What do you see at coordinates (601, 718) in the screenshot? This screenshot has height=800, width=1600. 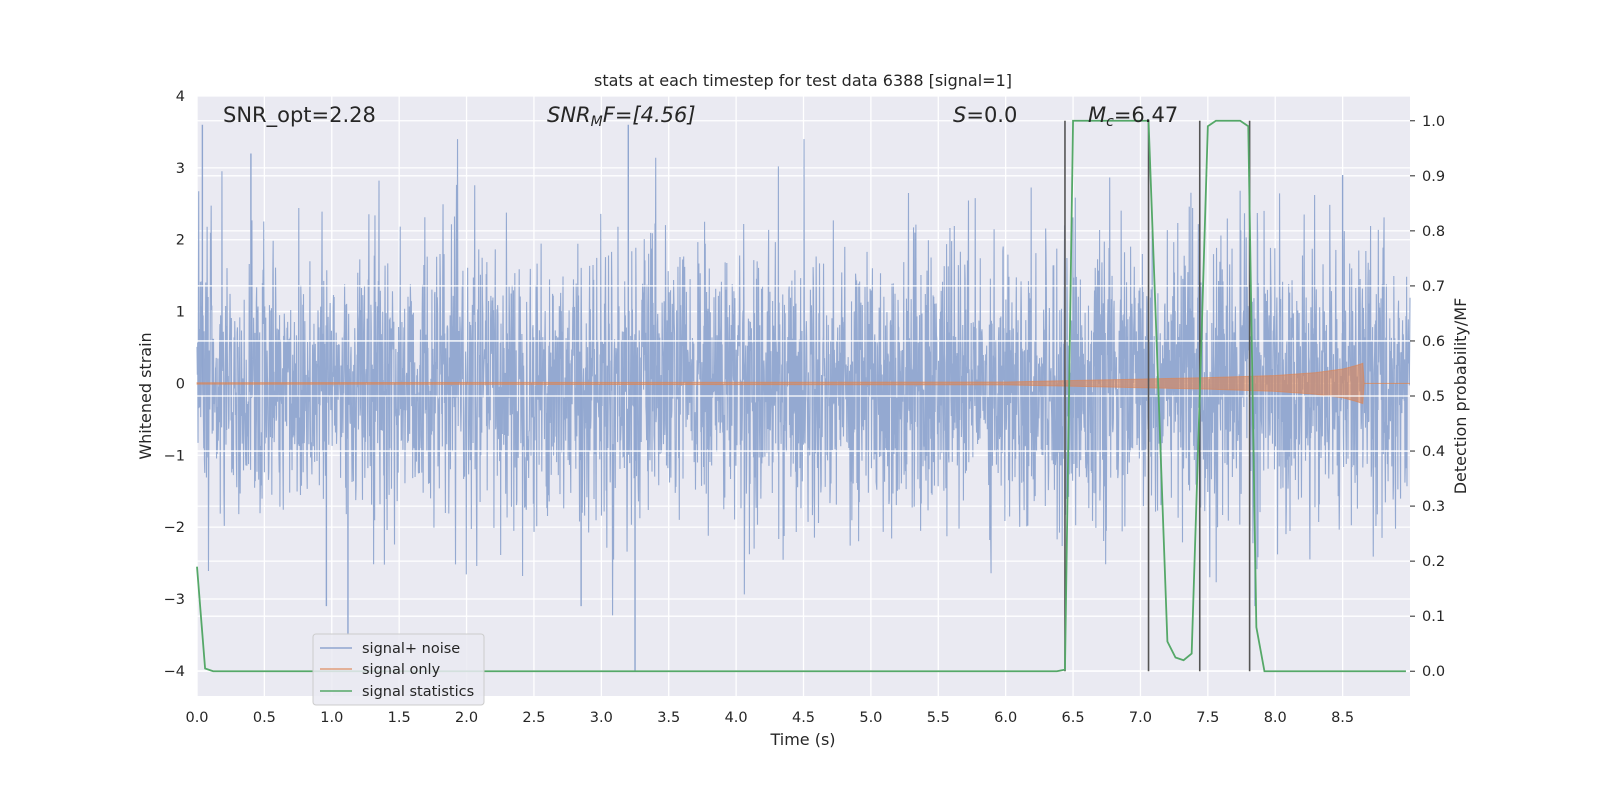 I see `x-tick-label: 3.0` at bounding box center [601, 718].